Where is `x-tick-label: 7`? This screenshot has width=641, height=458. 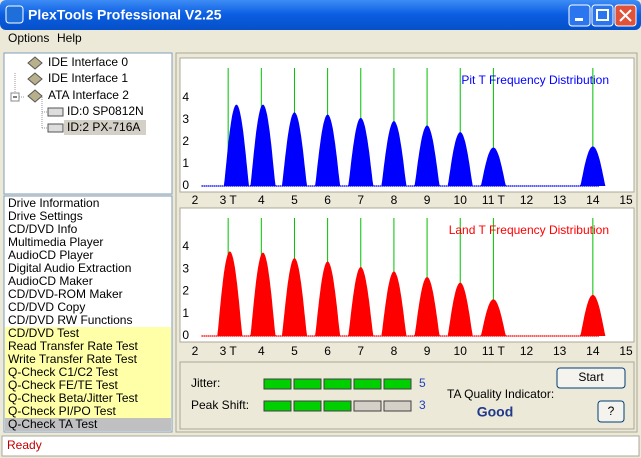 x-tick-label: 7 is located at coordinates (360, 351).